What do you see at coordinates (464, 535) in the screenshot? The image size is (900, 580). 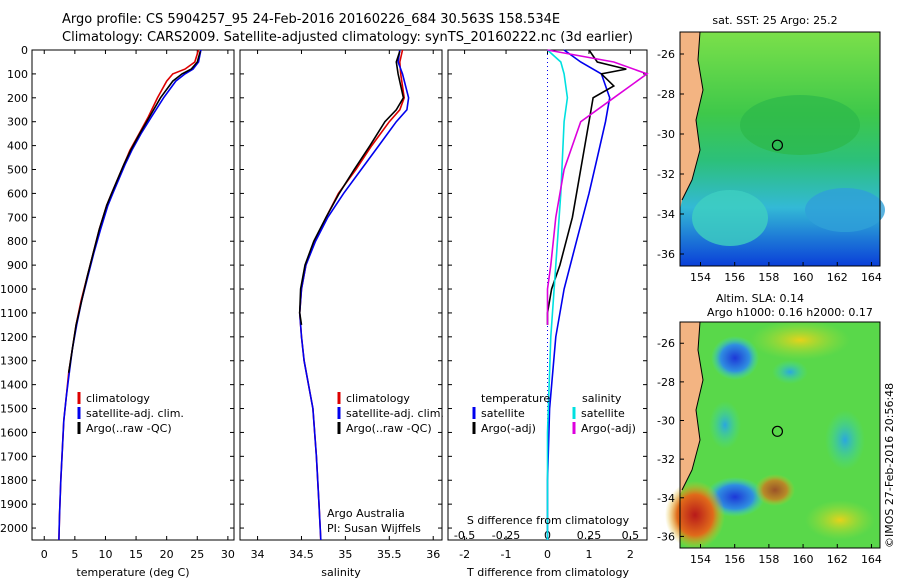 I see `s-diff-tick-label: -0.5` at bounding box center [464, 535].